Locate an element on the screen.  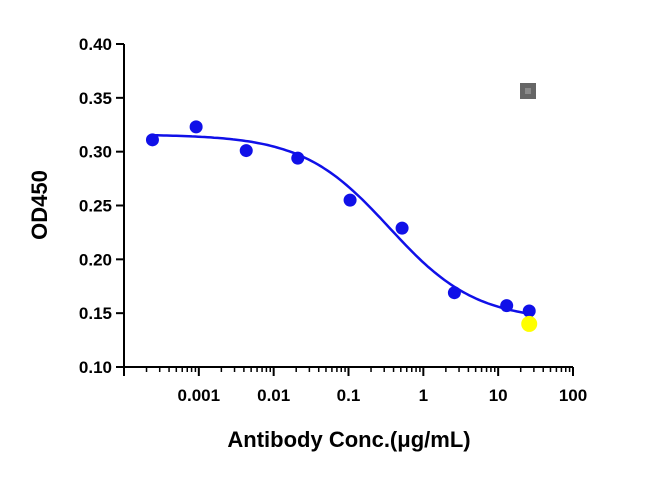
x-tick-label: 100 is located at coordinates (573, 395).